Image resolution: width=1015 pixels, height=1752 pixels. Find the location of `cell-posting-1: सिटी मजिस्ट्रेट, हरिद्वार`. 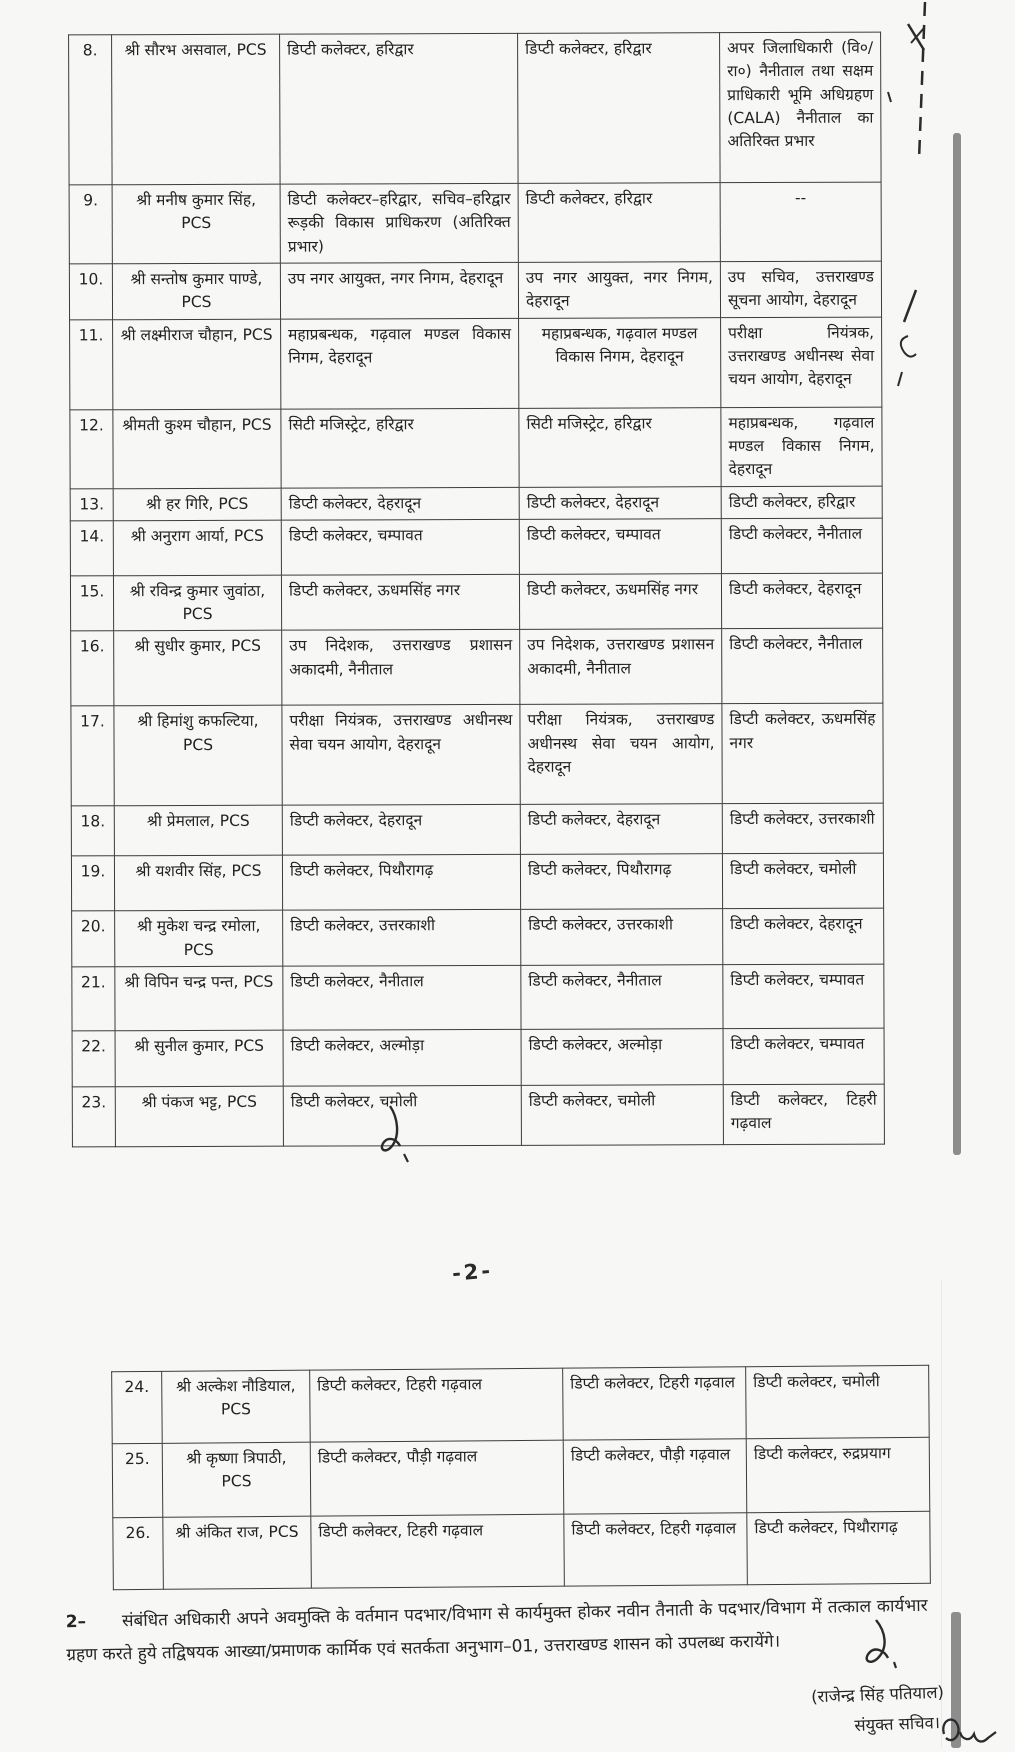

cell-posting-1: सिटी मजिस्ट्रेट, हरिद्वार is located at coordinates (400, 448).